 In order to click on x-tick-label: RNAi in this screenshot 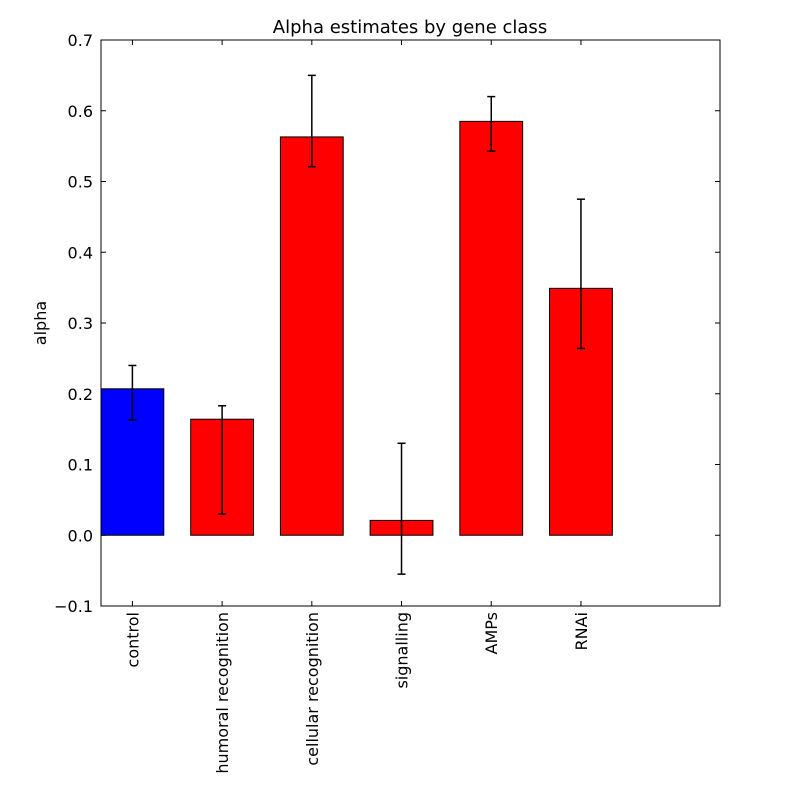, I will do `click(581, 631)`.